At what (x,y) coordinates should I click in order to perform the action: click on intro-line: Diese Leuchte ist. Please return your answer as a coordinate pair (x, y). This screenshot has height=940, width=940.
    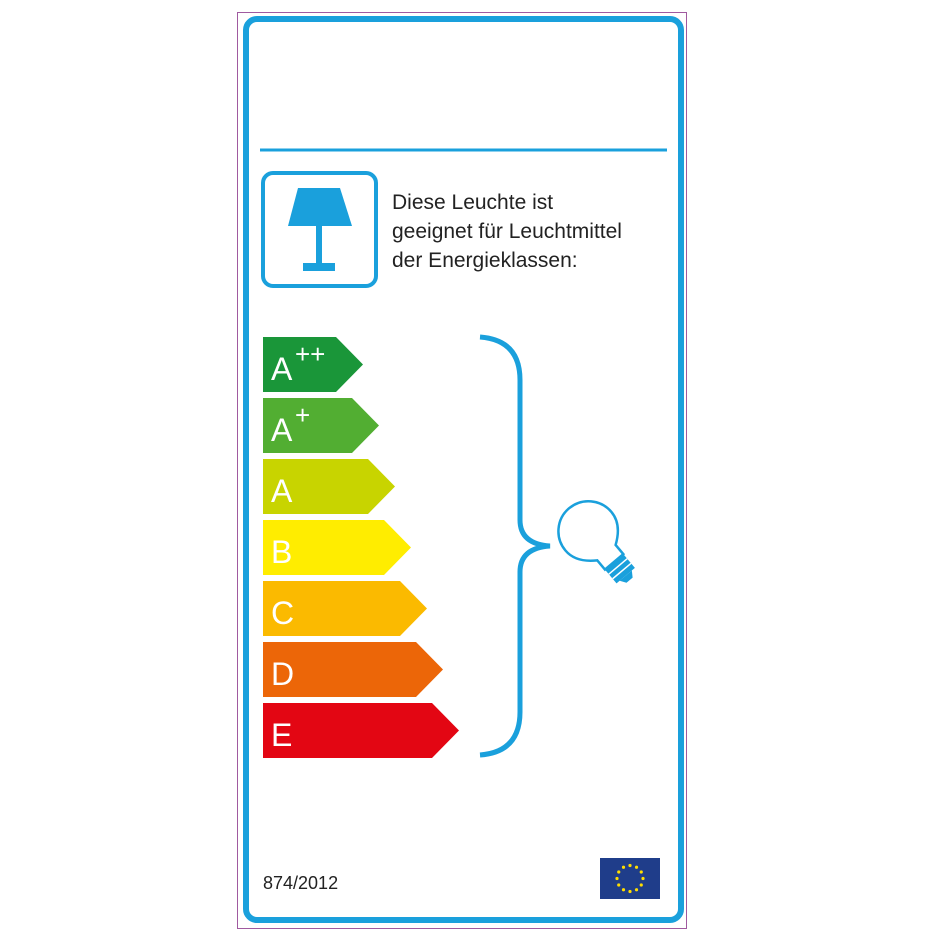
    Looking at the image, I should click on (473, 202).